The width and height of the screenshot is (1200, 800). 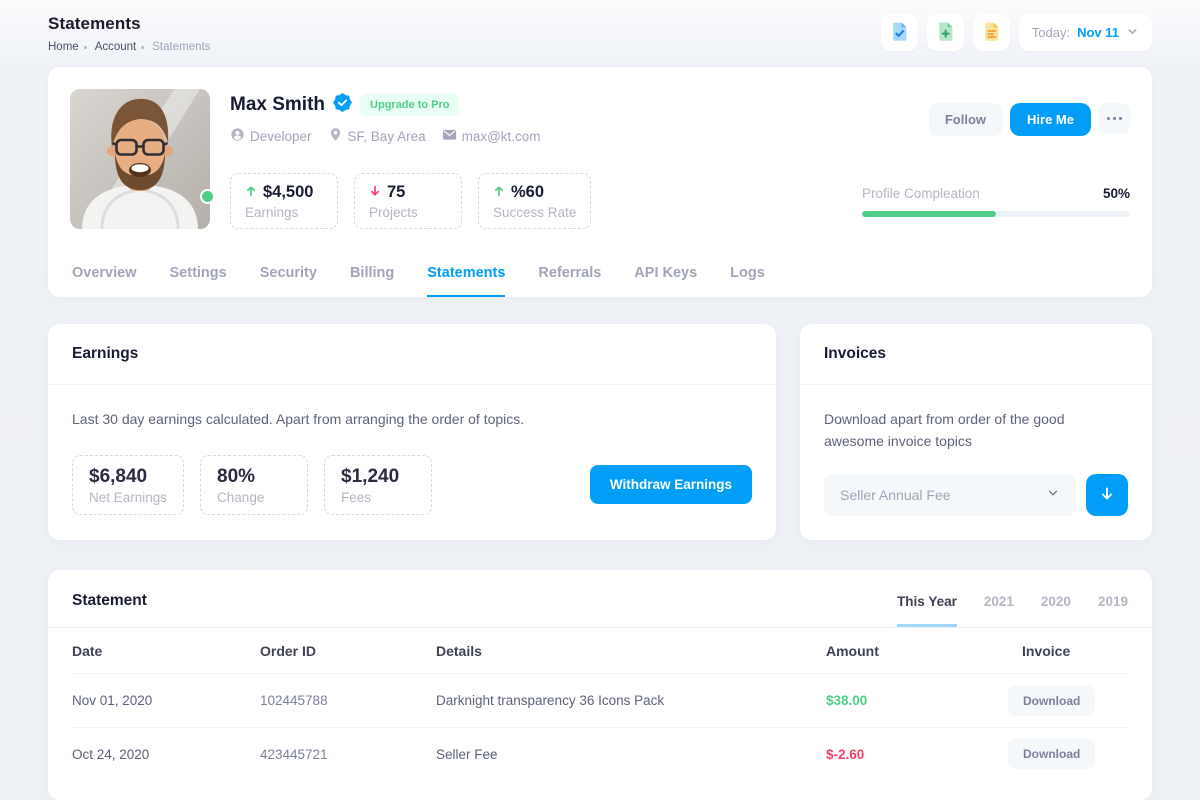 I want to click on file-check-icon, so click(x=899, y=33).